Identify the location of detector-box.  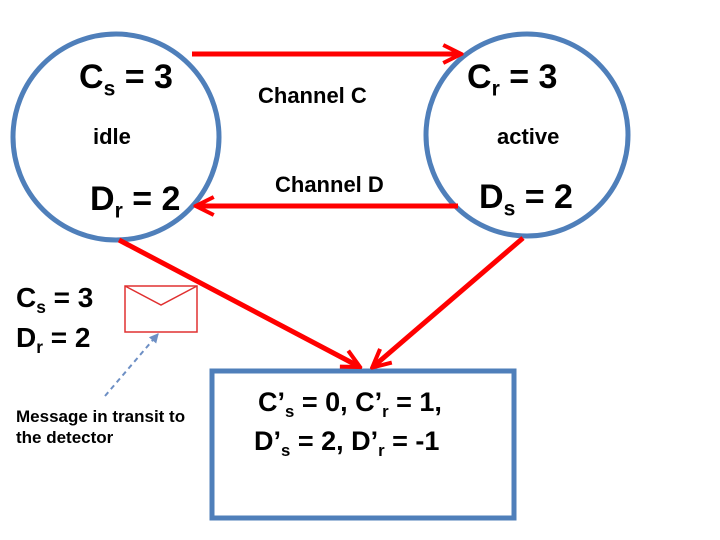
(363, 444).